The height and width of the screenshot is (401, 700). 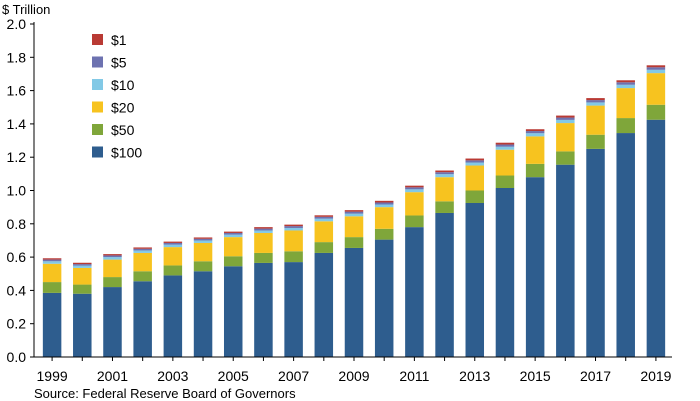 What do you see at coordinates (354, 242) in the screenshot?
I see `bar-segment-usd50-2009` at bounding box center [354, 242].